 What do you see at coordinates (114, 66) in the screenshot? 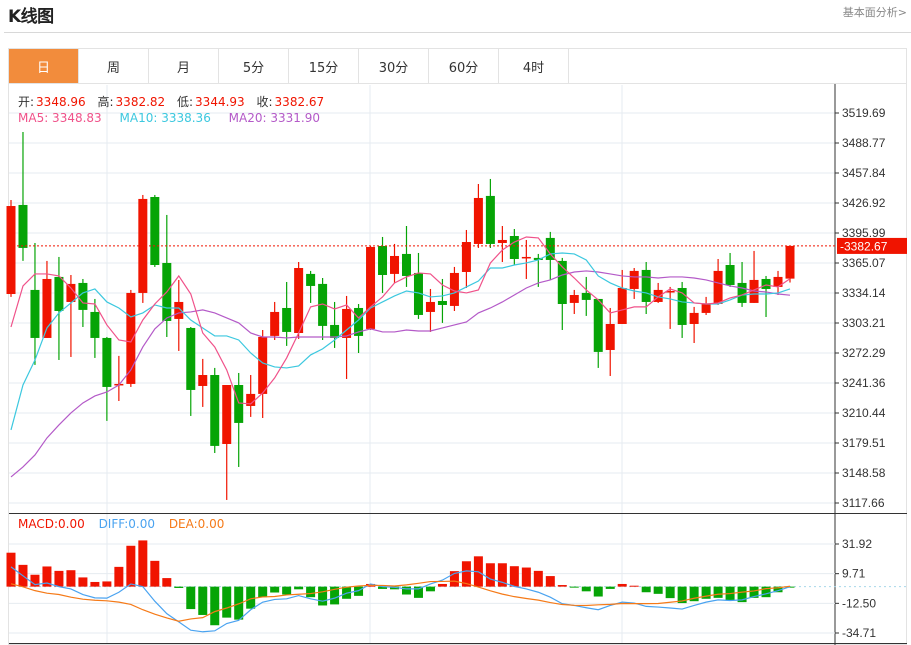
I see `tab-week: 周` at bounding box center [114, 66].